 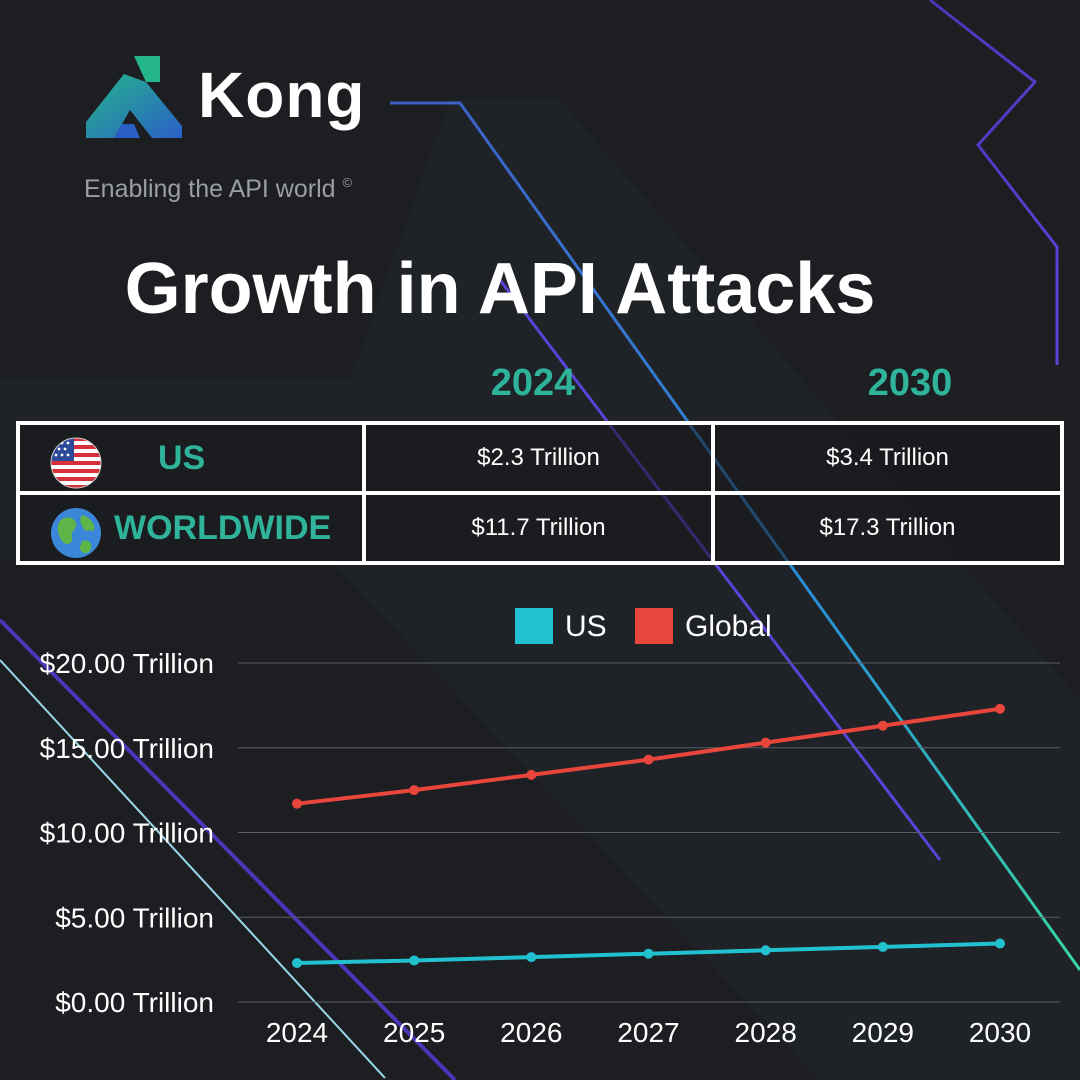 I want to click on legend-label-us: US, so click(x=586, y=626).